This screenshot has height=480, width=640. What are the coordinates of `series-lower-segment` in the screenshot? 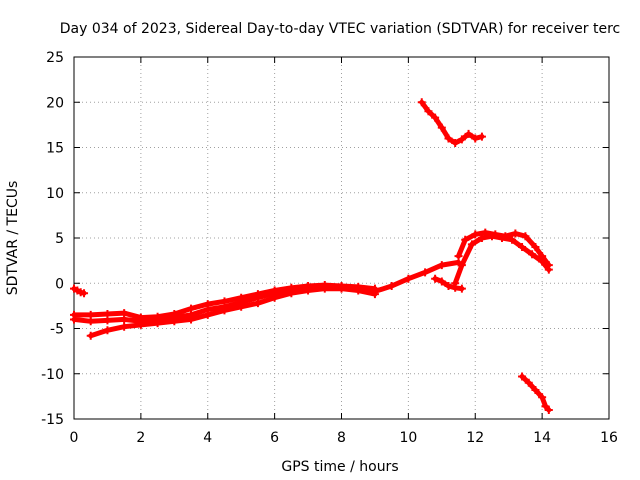 It's located at (535, 393).